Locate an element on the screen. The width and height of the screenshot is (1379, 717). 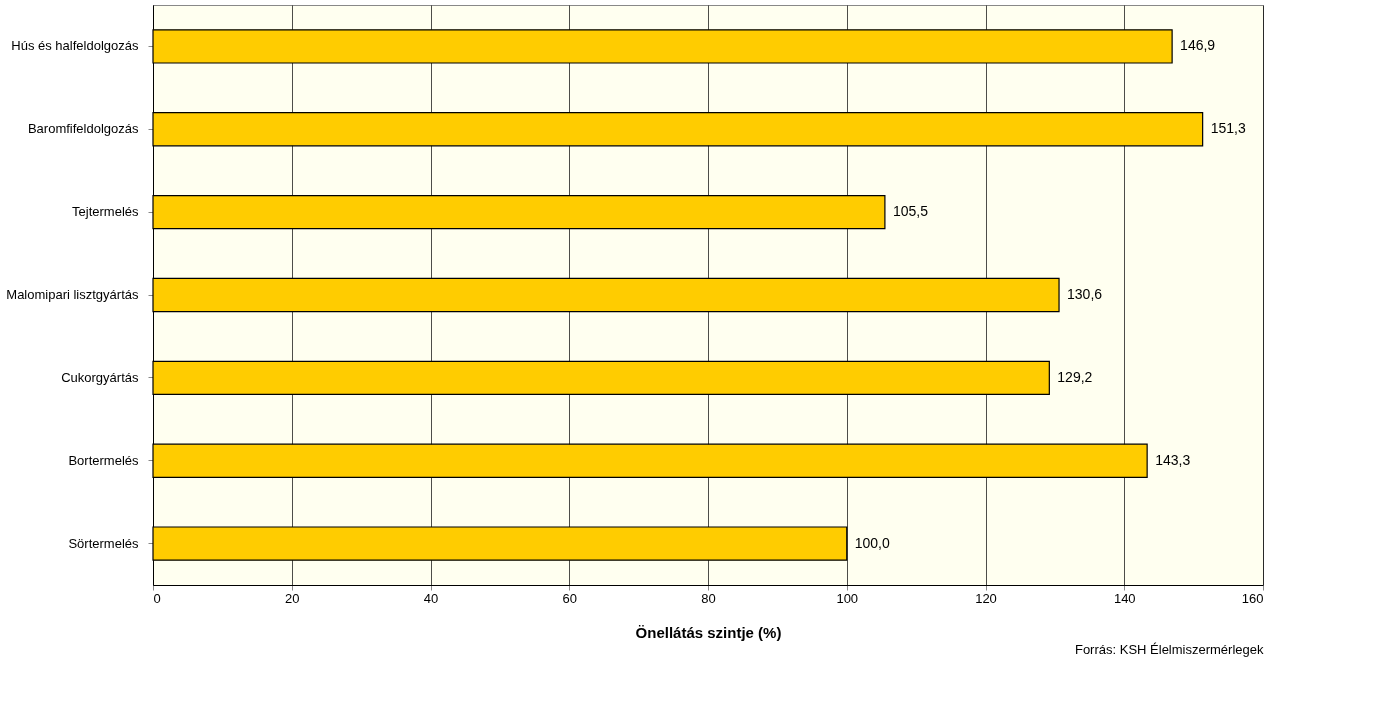
x-tick-label: 100 is located at coordinates (847, 598).